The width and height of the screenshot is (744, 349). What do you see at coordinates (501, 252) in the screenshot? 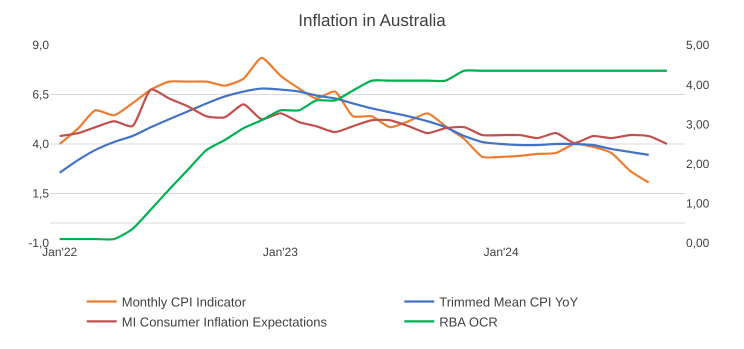
I see `x-tick-label: Jan'24` at bounding box center [501, 252].